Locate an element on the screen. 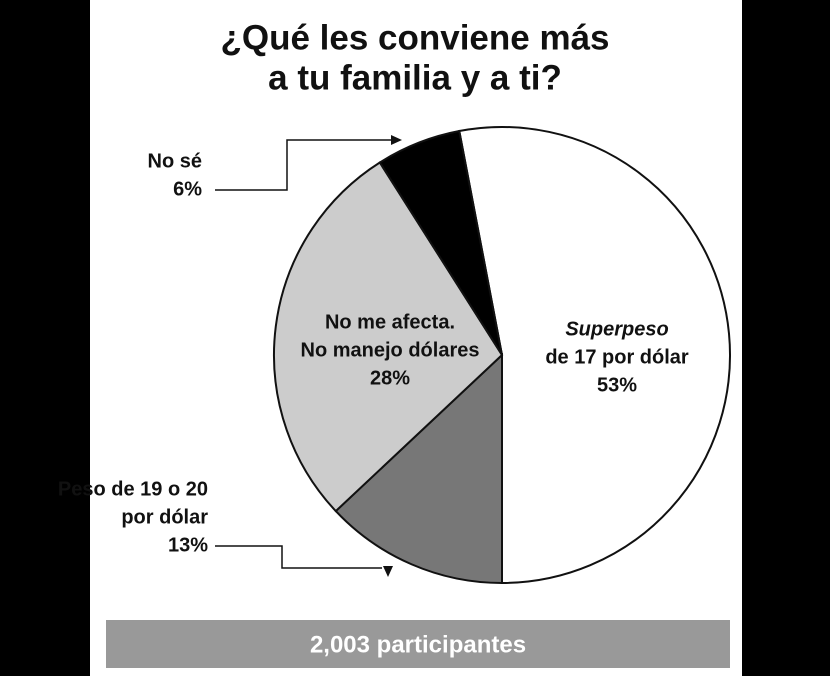 The width and height of the screenshot is (830, 676). slice-label: Superpeso is located at coordinates (616, 329).